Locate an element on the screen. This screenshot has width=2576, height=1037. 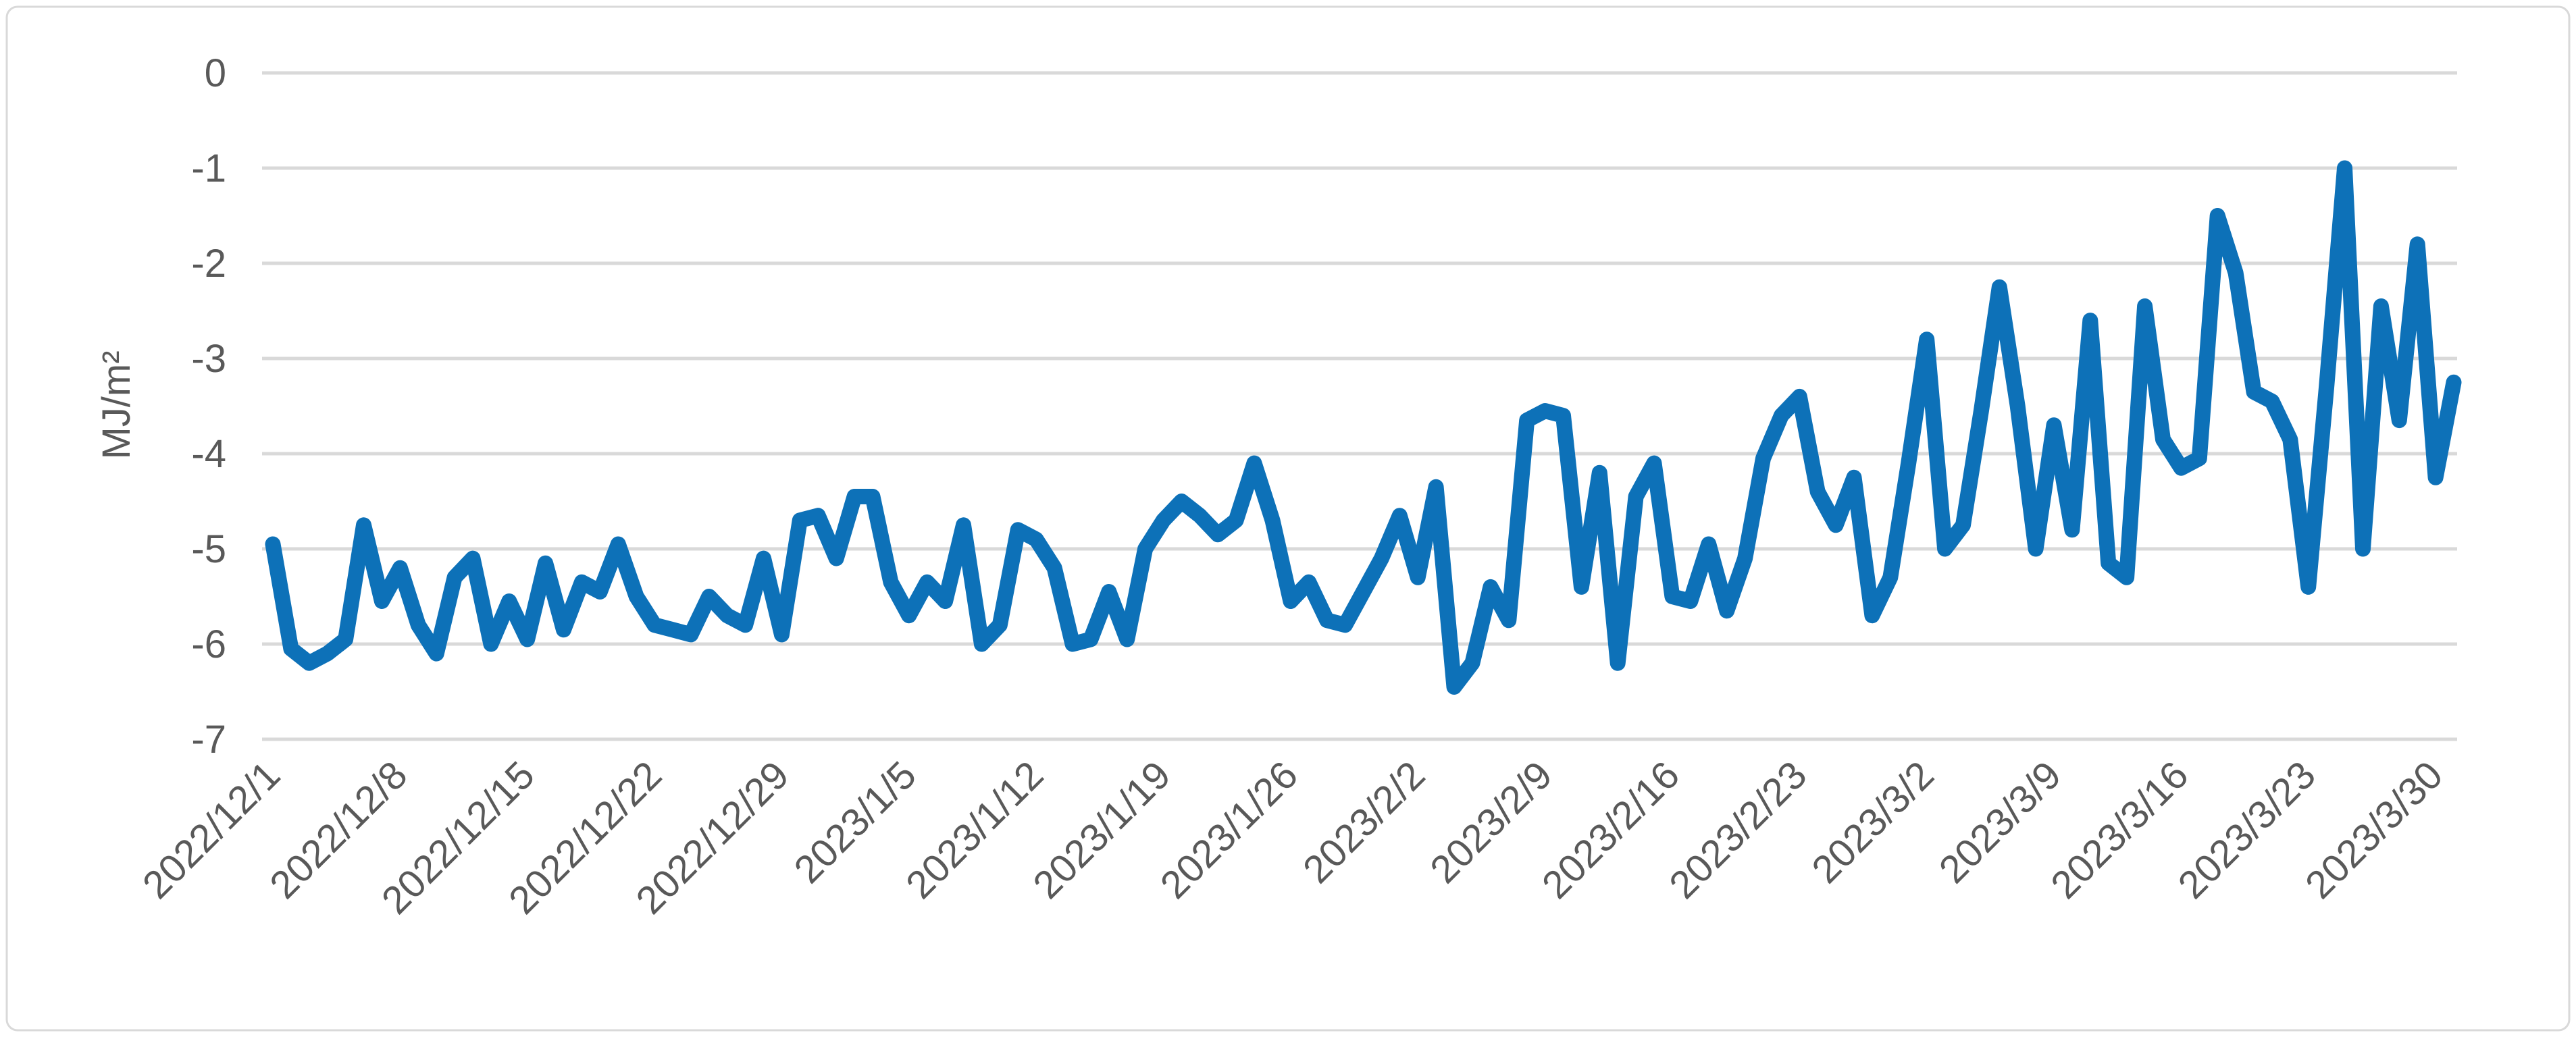
y-tick-label: -6 is located at coordinates (208, 644).